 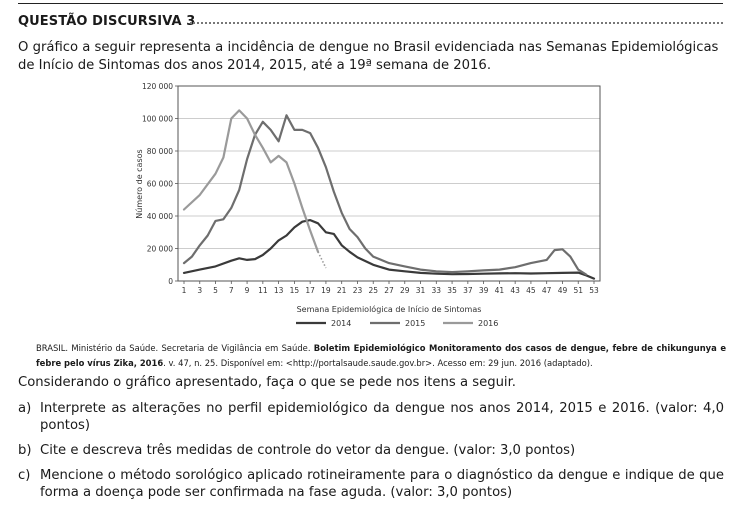 What do you see at coordinates (578, 290) in the screenshot?
I see `x-tick-label: 51` at bounding box center [578, 290].